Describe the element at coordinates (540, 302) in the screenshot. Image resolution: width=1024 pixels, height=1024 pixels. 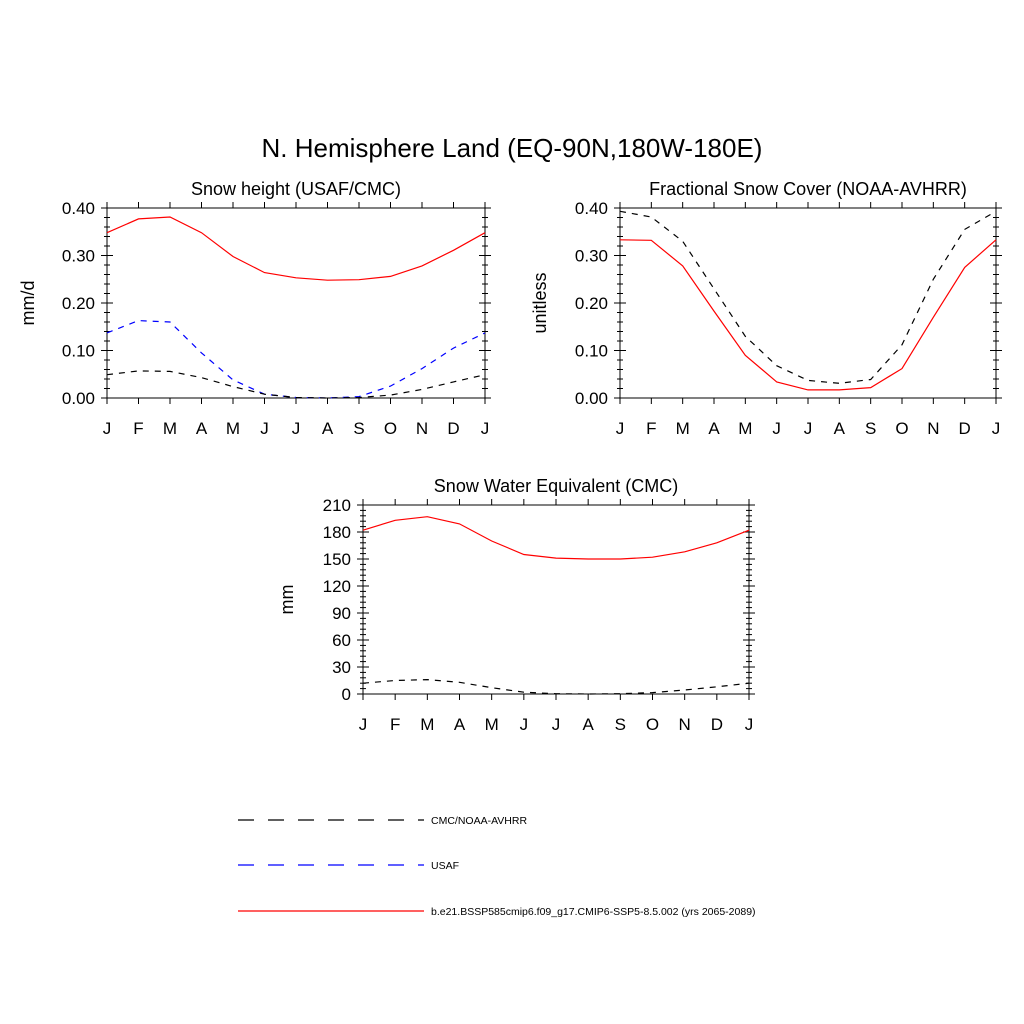
I see `y-axis-label: unitless` at that location.